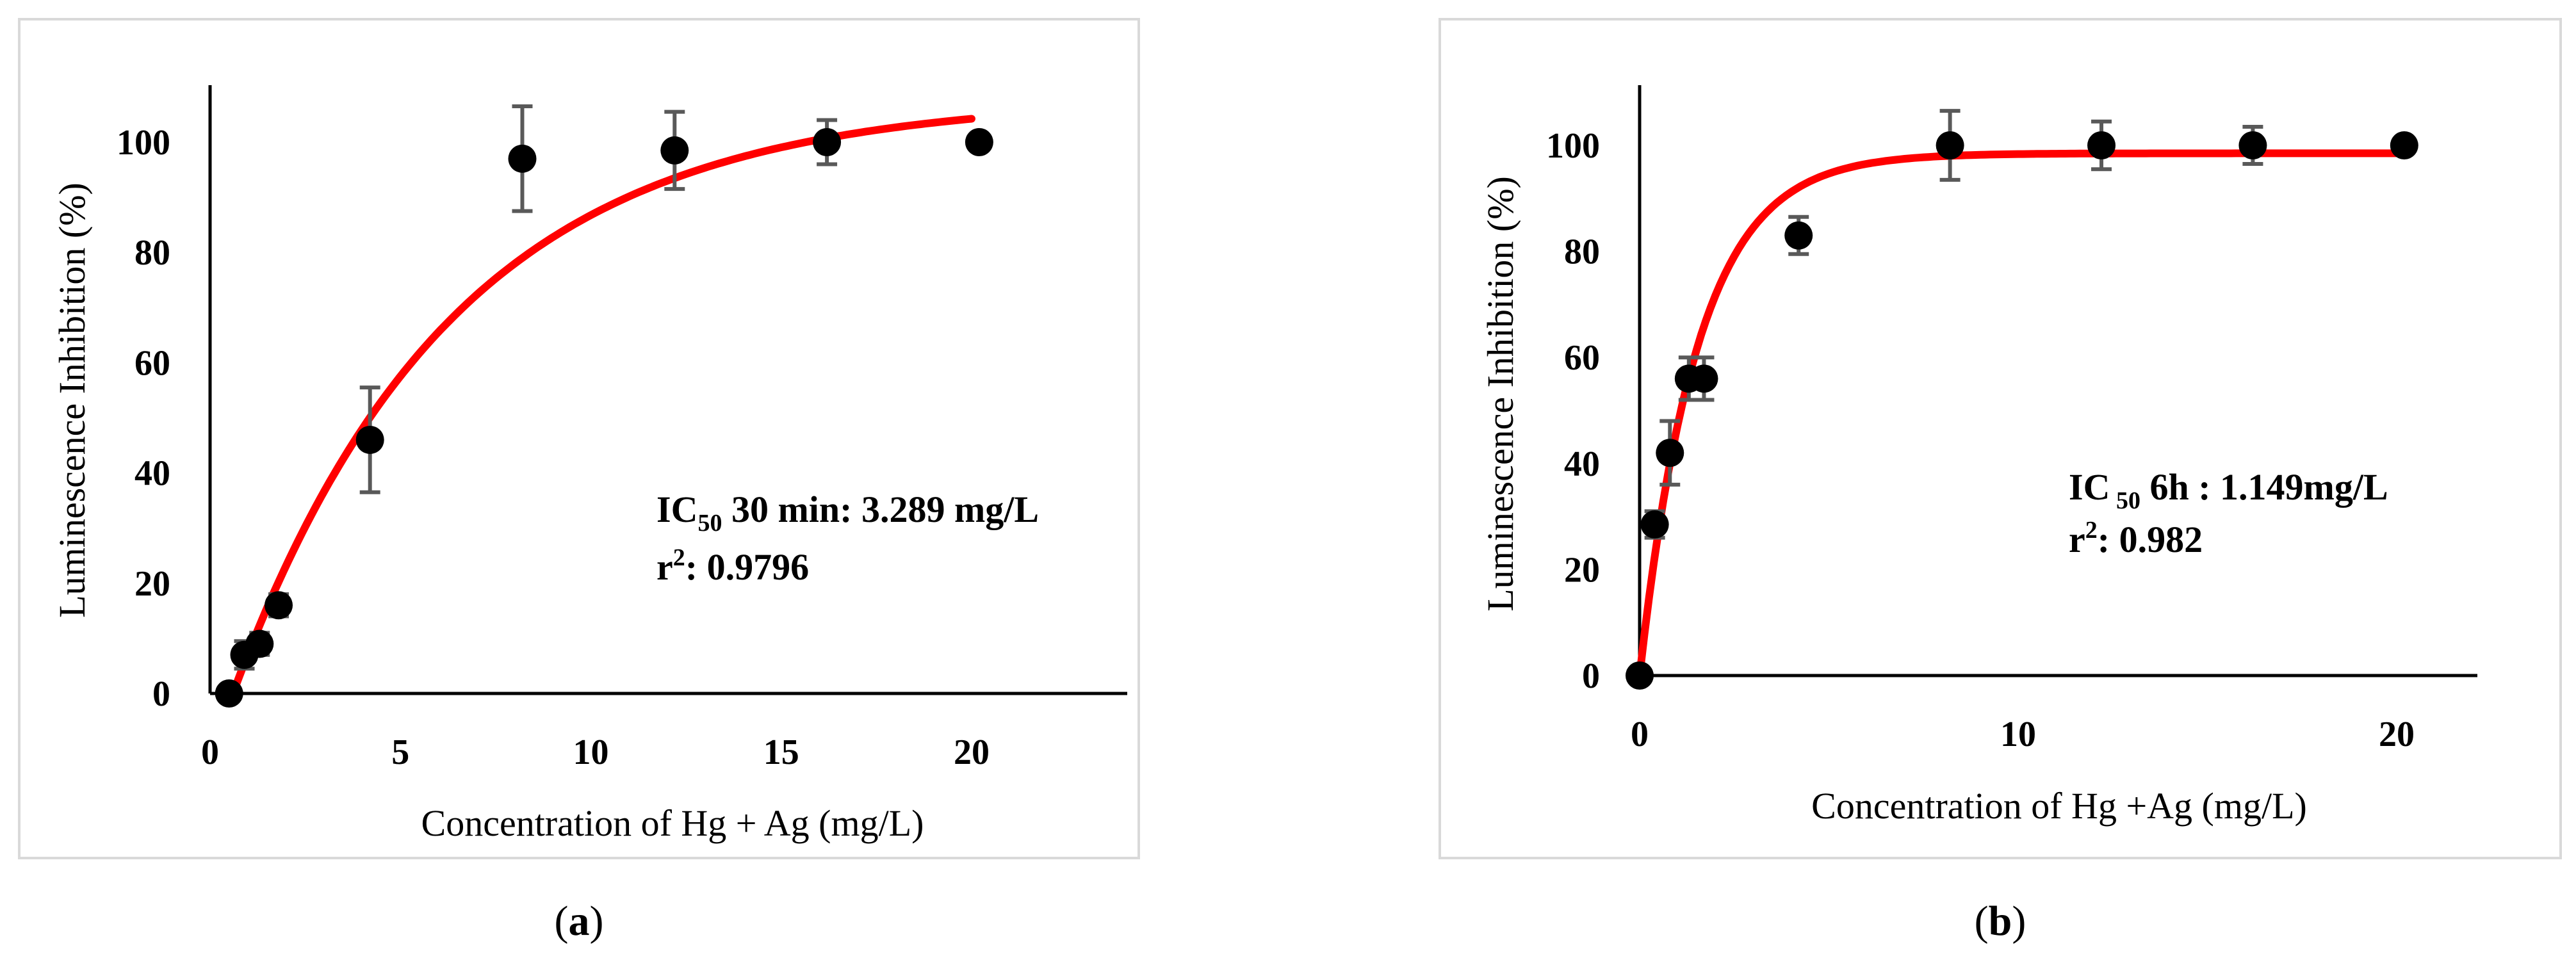 The image size is (2576, 956). I want to click on panel-b-x-tick-label: 20, so click(2397, 735).